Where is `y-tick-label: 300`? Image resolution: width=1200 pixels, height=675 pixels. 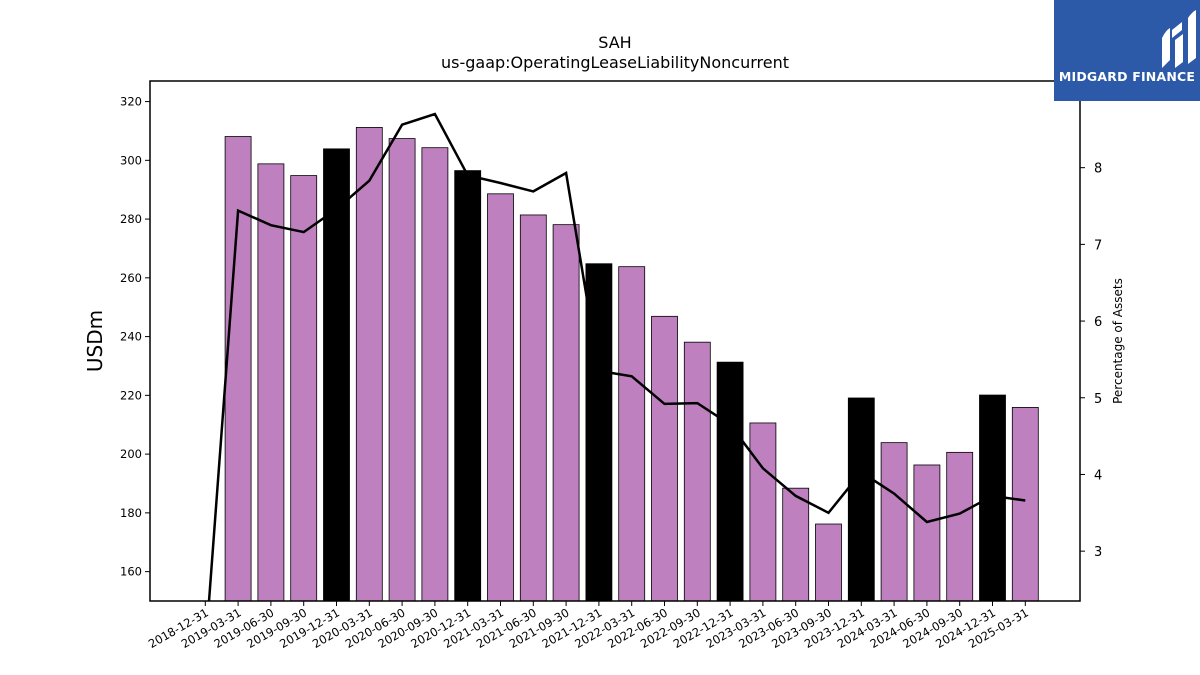 y-tick-label: 300 is located at coordinates (131, 160).